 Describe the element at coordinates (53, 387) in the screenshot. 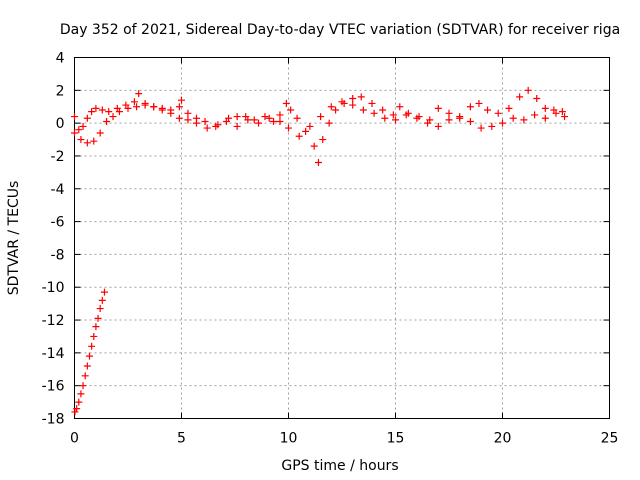

I see `y-tick-label: -16` at that location.